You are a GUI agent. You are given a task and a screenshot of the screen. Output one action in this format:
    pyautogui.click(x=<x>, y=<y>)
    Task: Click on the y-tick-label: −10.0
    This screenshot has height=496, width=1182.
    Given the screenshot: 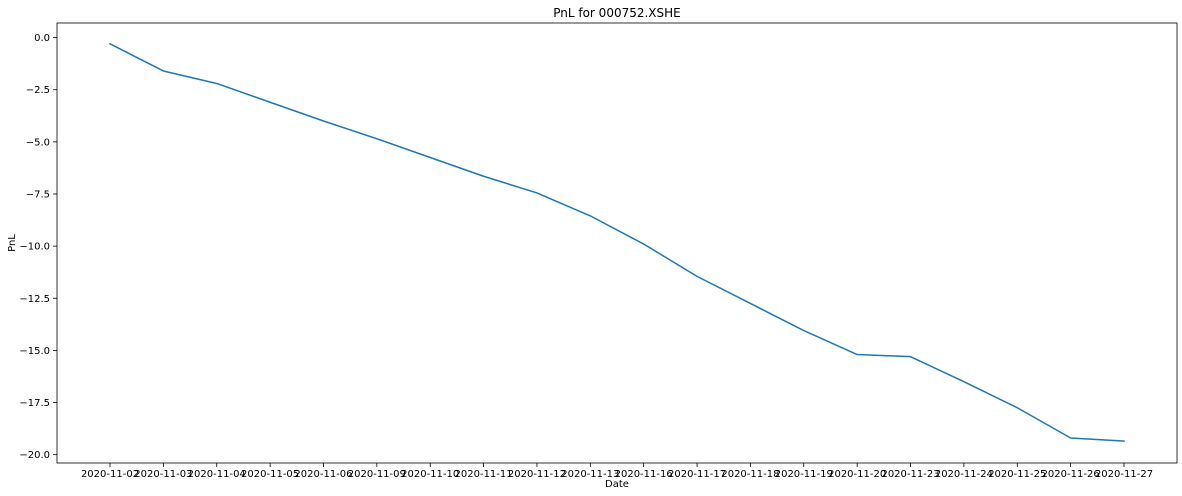 What is the action you would take?
    pyautogui.click(x=34, y=247)
    